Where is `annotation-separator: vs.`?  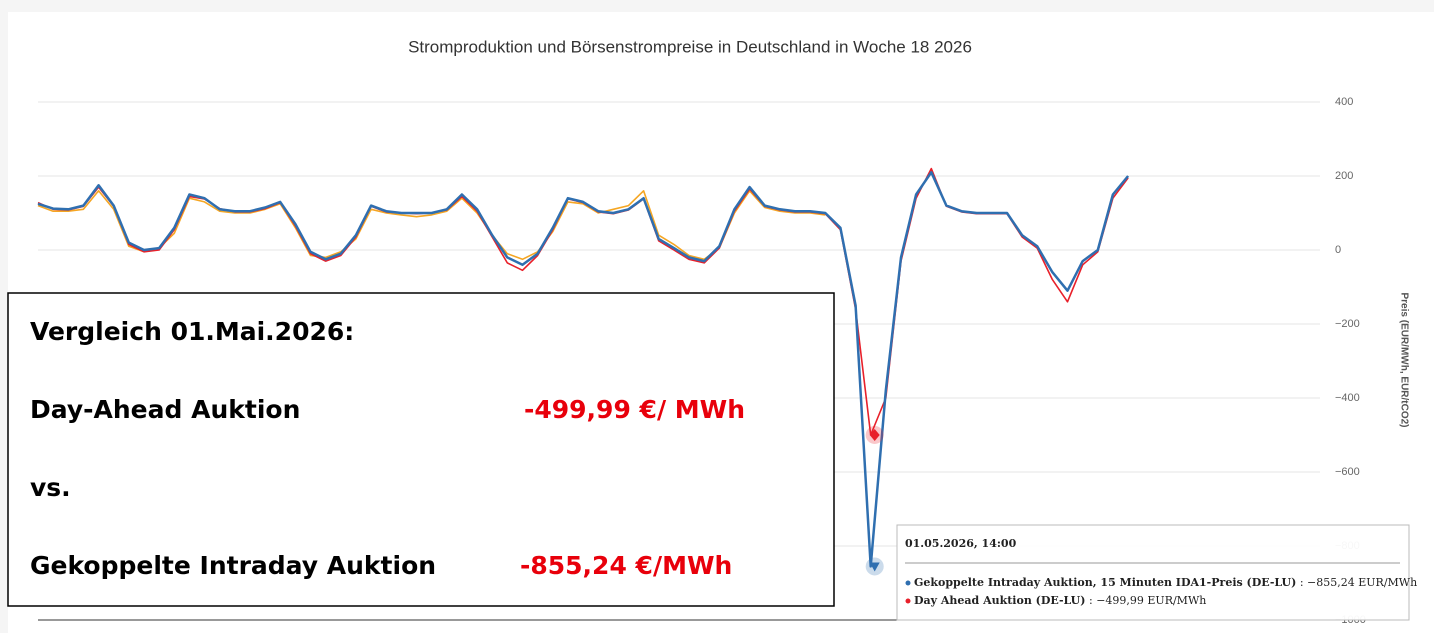 annotation-separator: vs. is located at coordinates (50, 487).